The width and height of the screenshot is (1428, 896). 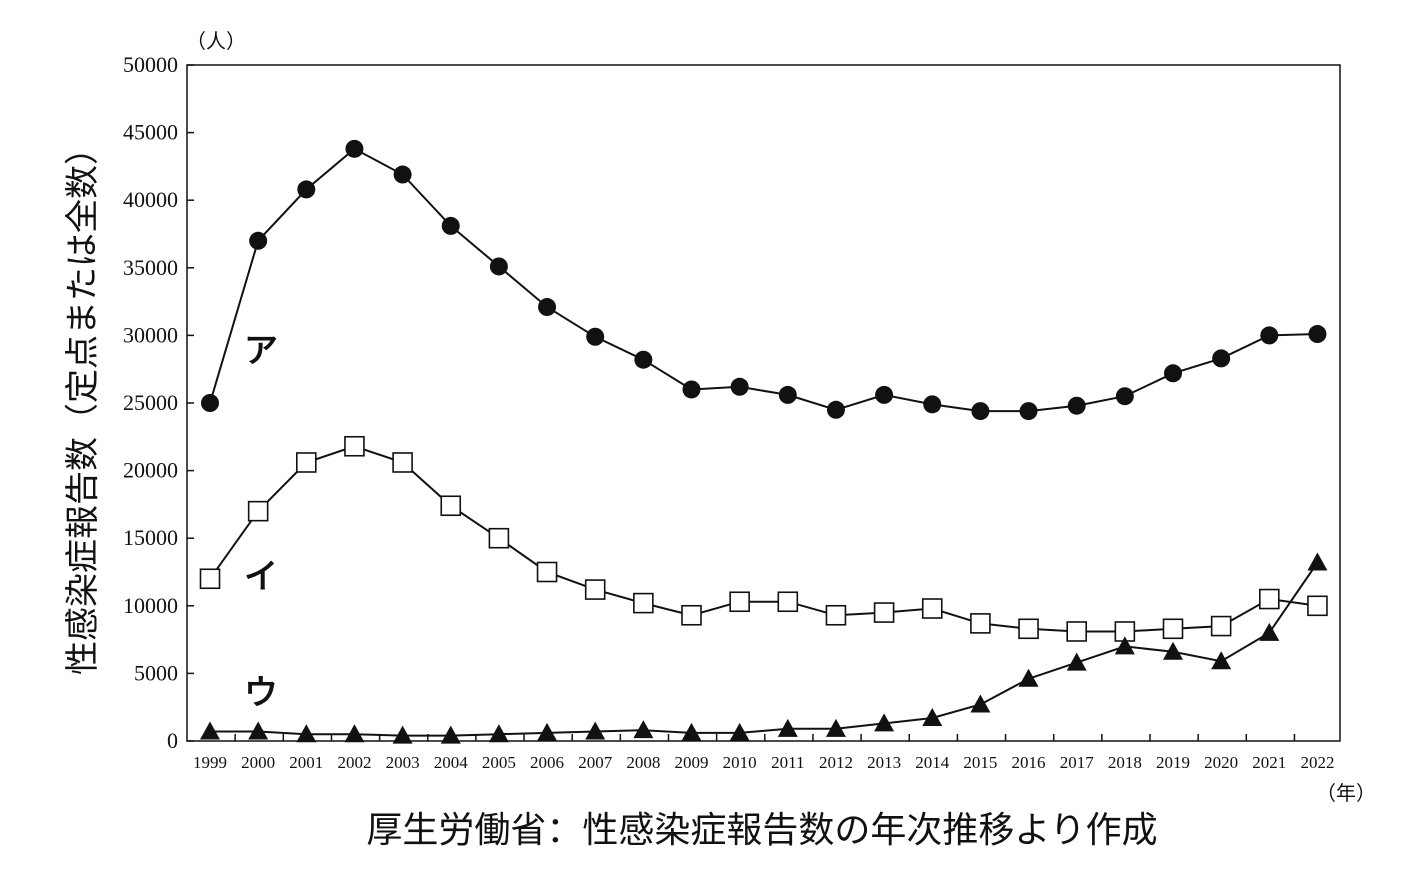 What do you see at coordinates (1317, 762) in the screenshot?
I see `x-tick-label: 2022` at bounding box center [1317, 762].